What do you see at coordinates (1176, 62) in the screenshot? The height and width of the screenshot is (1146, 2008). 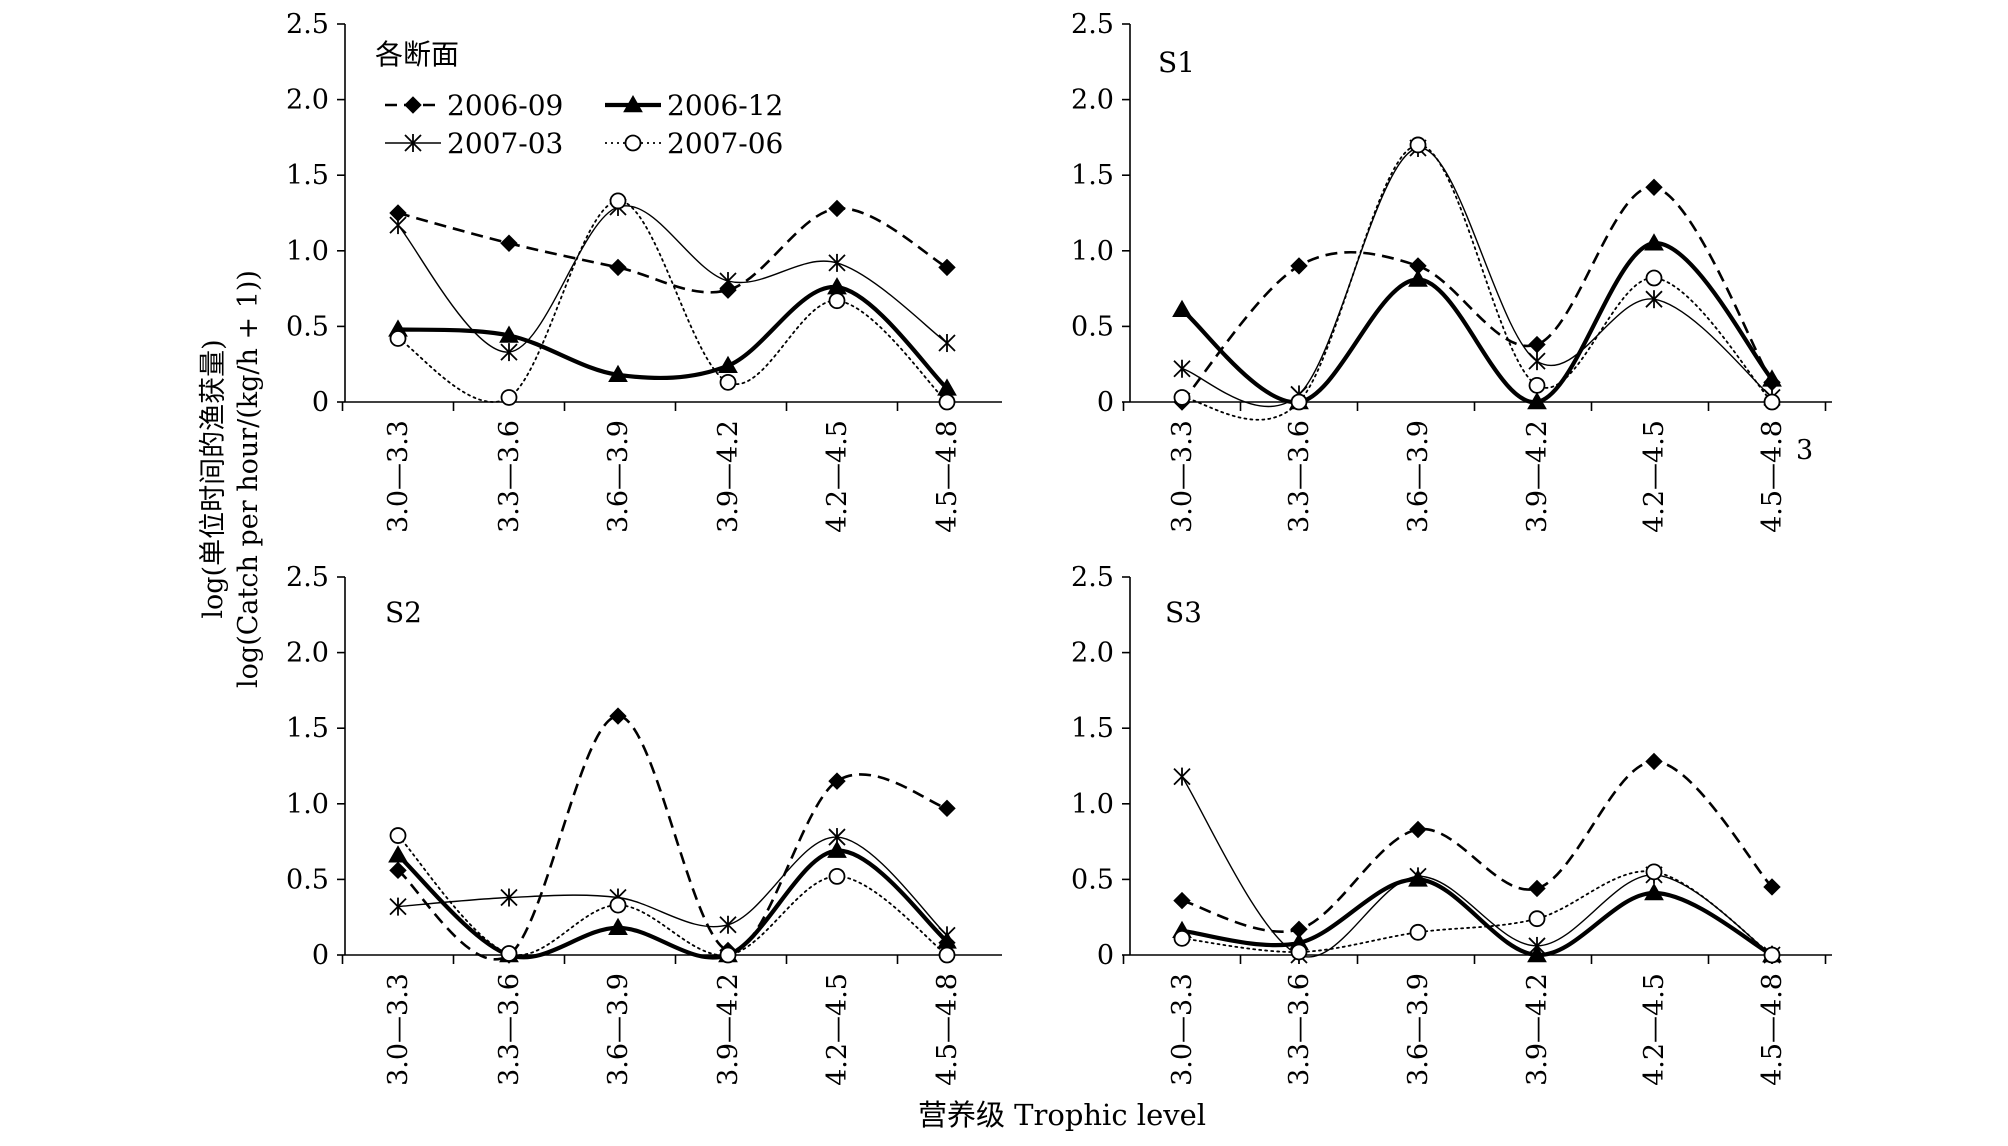 I see `panel-label: S1` at bounding box center [1176, 62].